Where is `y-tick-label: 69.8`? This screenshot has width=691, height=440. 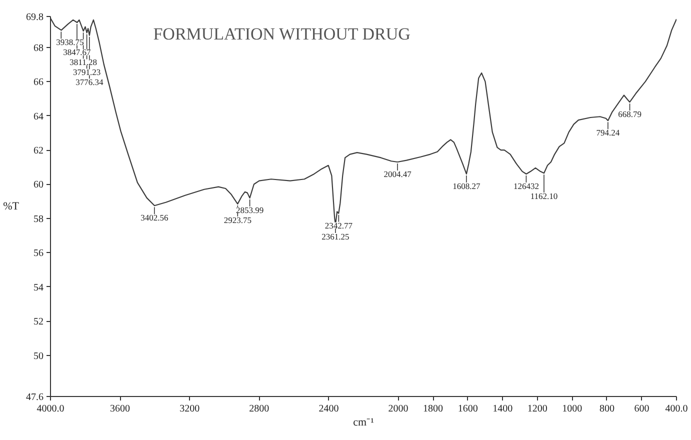
y-tick-label: 69.8 is located at coordinates (35, 17).